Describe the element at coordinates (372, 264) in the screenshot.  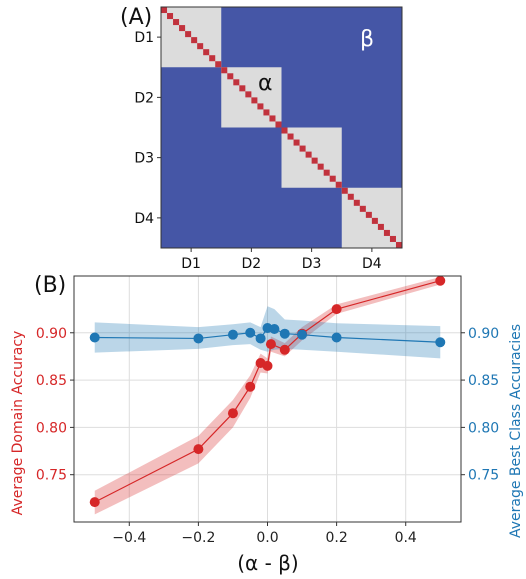
I see `heatmap-x-tick-label: D4` at that location.